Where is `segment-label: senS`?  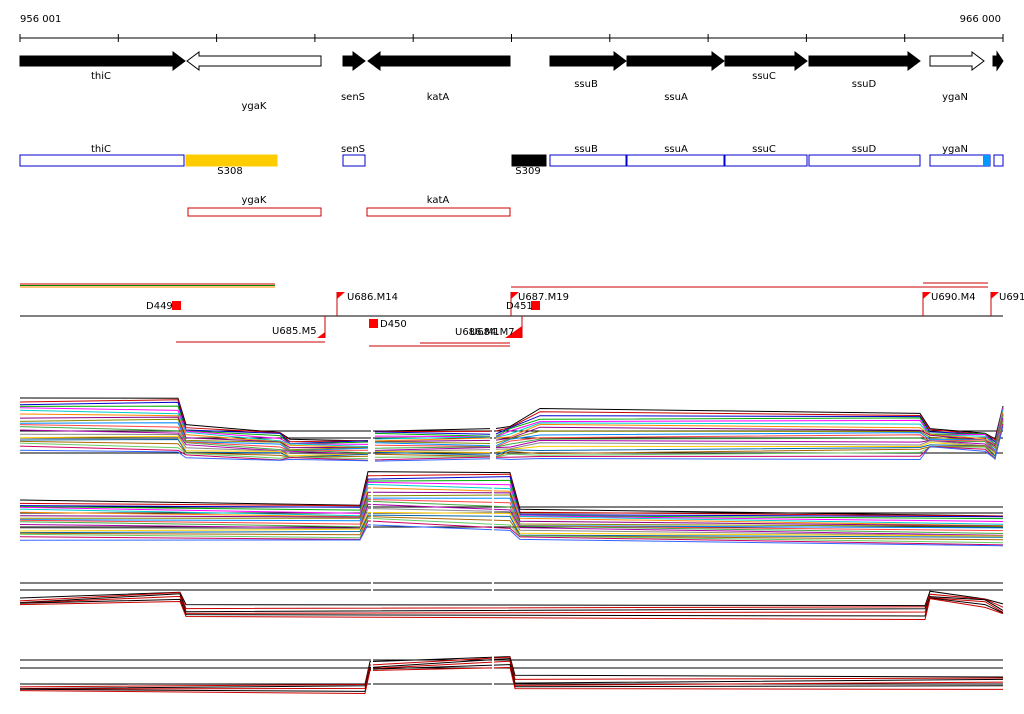 segment-label: senS is located at coordinates (353, 149).